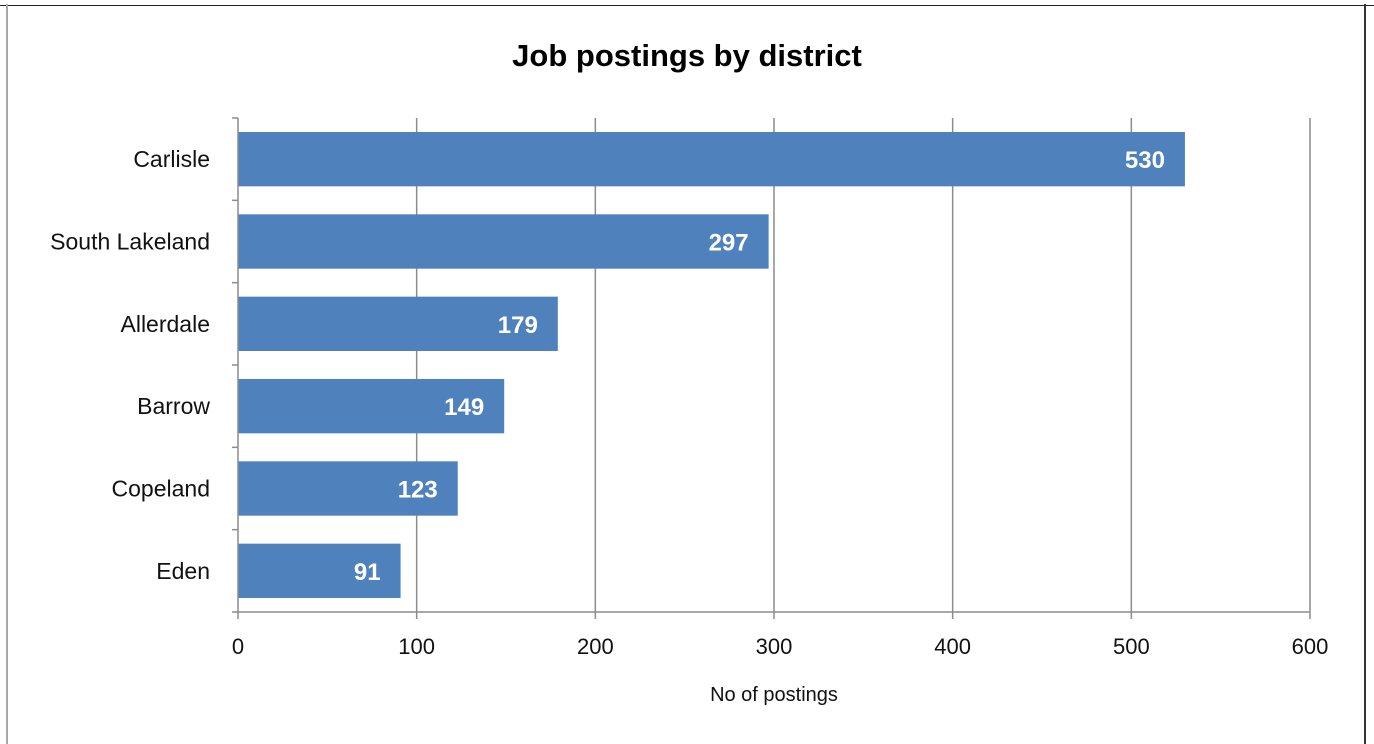 Image resolution: width=1374 pixels, height=744 pixels. Describe the element at coordinates (1310, 646) in the screenshot. I see `x-tick-label: 600` at that location.